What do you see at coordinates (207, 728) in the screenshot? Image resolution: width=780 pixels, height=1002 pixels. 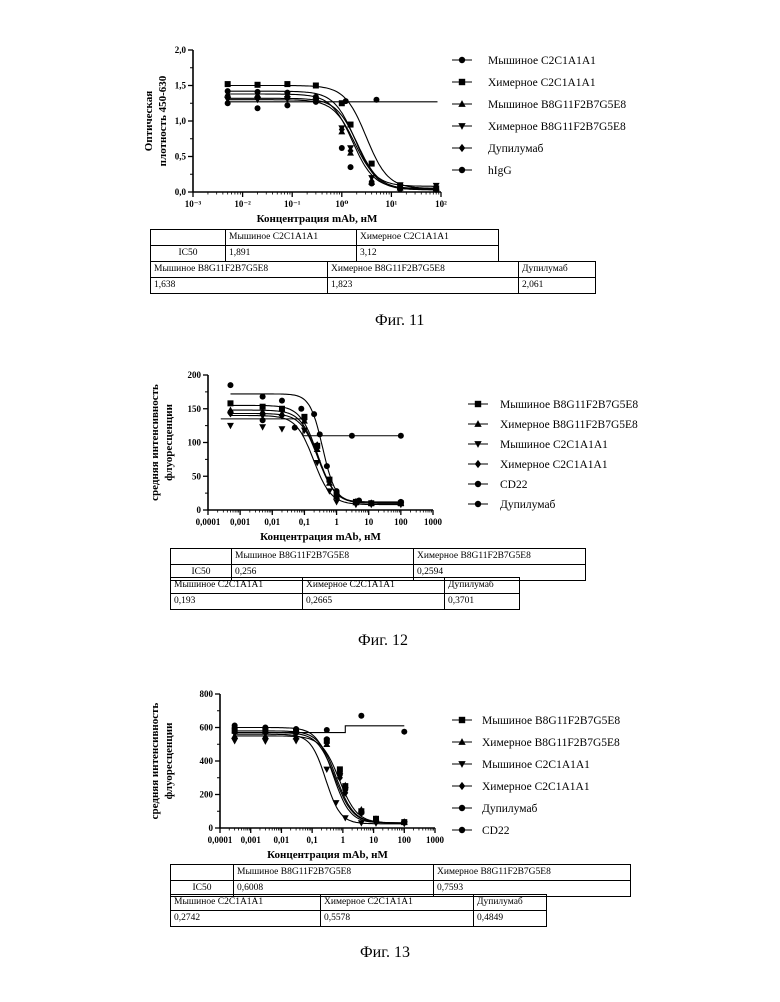 I see `y-tick-label: 600` at bounding box center [207, 728].